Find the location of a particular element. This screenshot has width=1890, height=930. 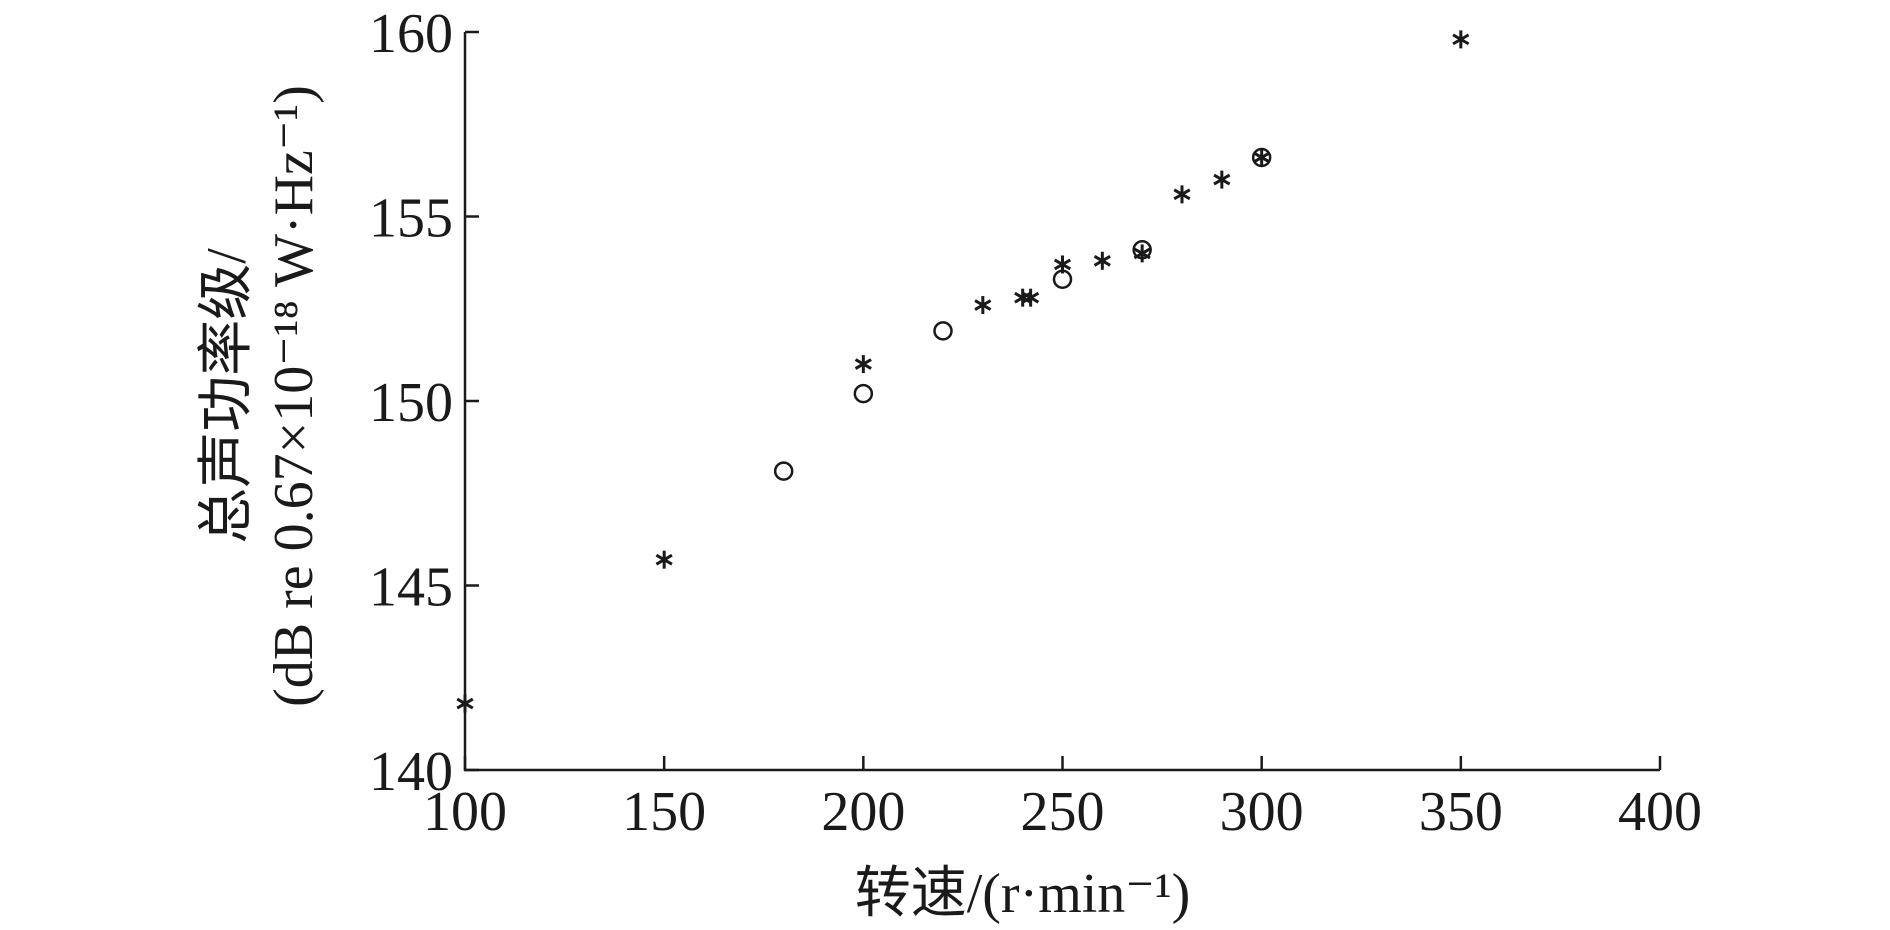

x-tick-label: 250 is located at coordinates (1063, 812).